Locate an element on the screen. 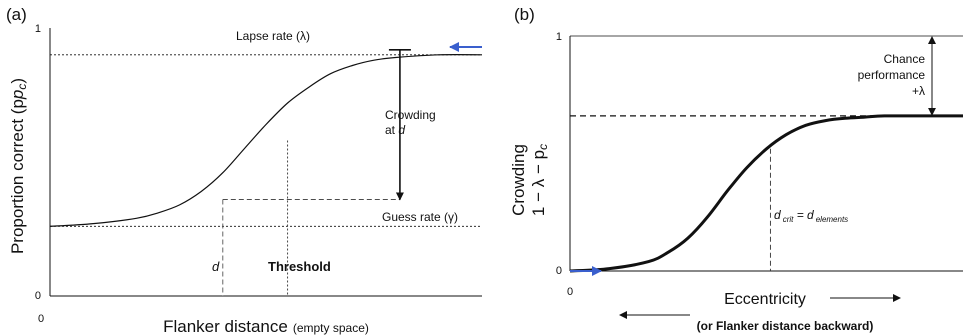 This screenshot has width=963, height=336. panel-b-chance-line1: Chance is located at coordinates (905, 59).